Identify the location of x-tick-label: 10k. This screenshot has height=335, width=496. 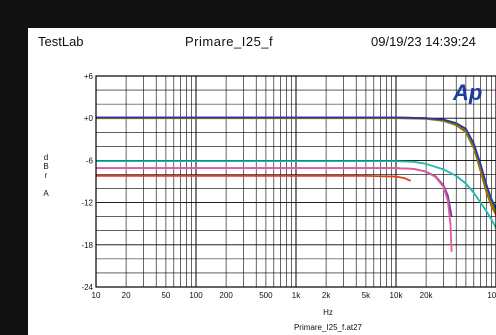
(397, 295).